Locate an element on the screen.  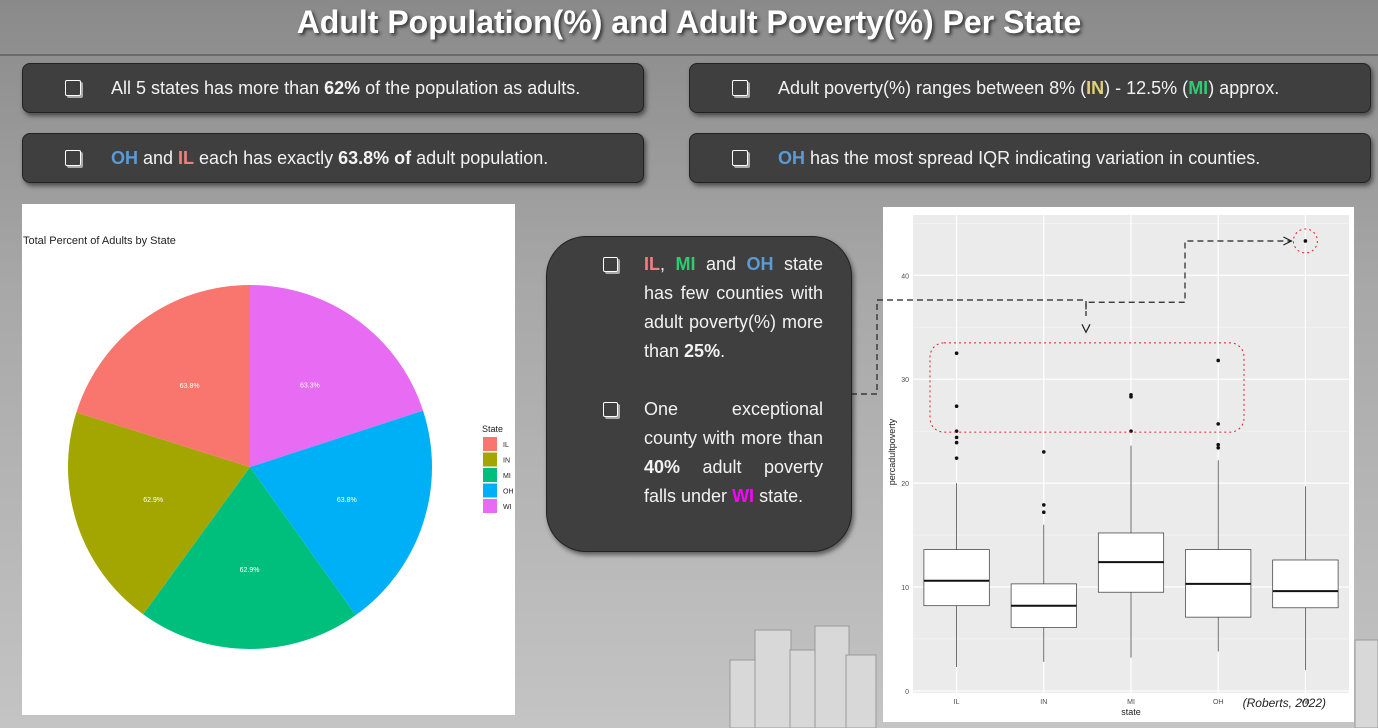
pie-slice-wi is located at coordinates (337, 376).